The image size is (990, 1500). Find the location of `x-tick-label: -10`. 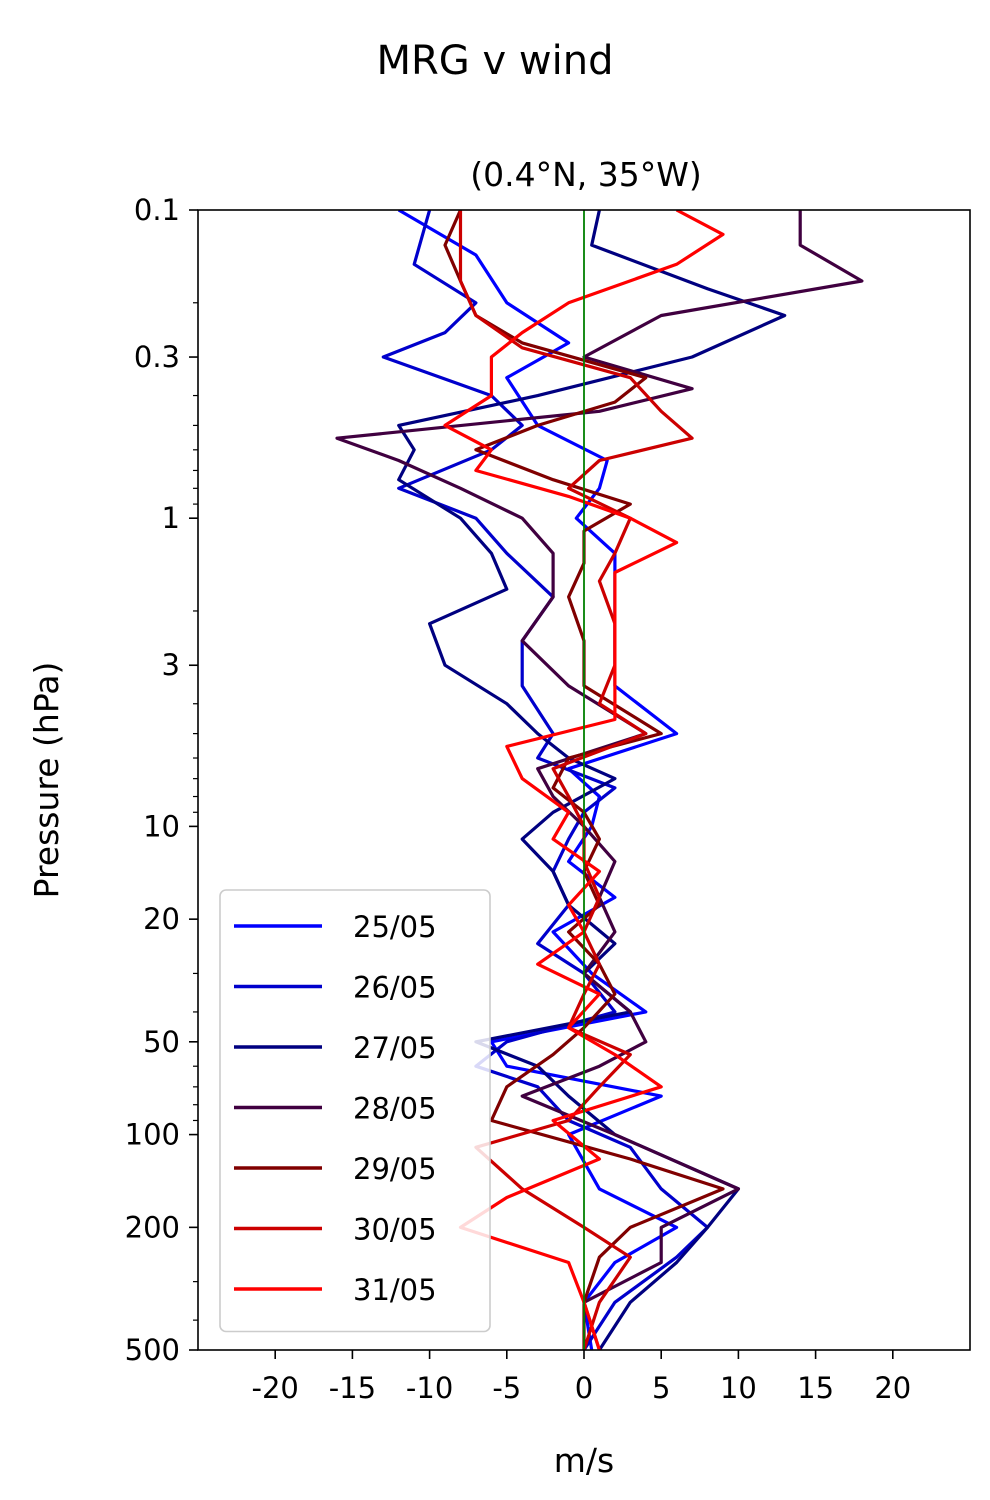

x-tick-label: -10 is located at coordinates (429, 1388).